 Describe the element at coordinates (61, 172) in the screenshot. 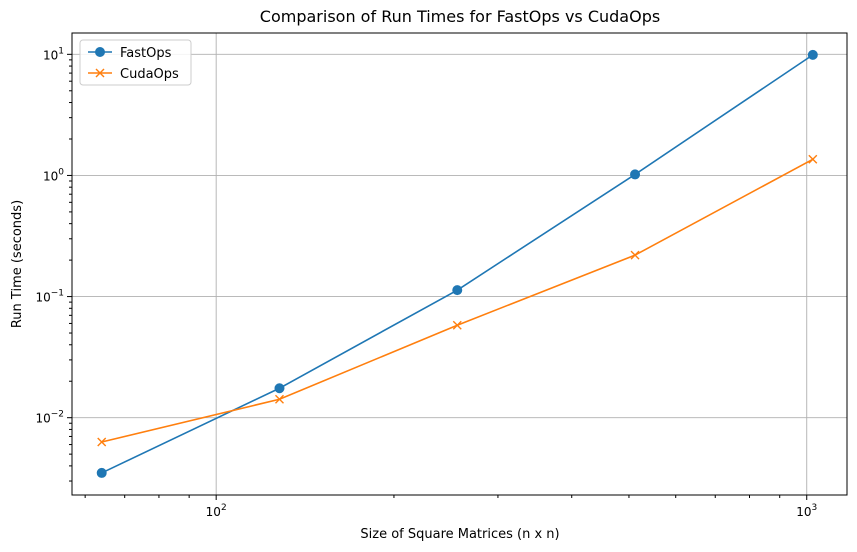

I see `y-tick-label-exponent: 0` at that location.